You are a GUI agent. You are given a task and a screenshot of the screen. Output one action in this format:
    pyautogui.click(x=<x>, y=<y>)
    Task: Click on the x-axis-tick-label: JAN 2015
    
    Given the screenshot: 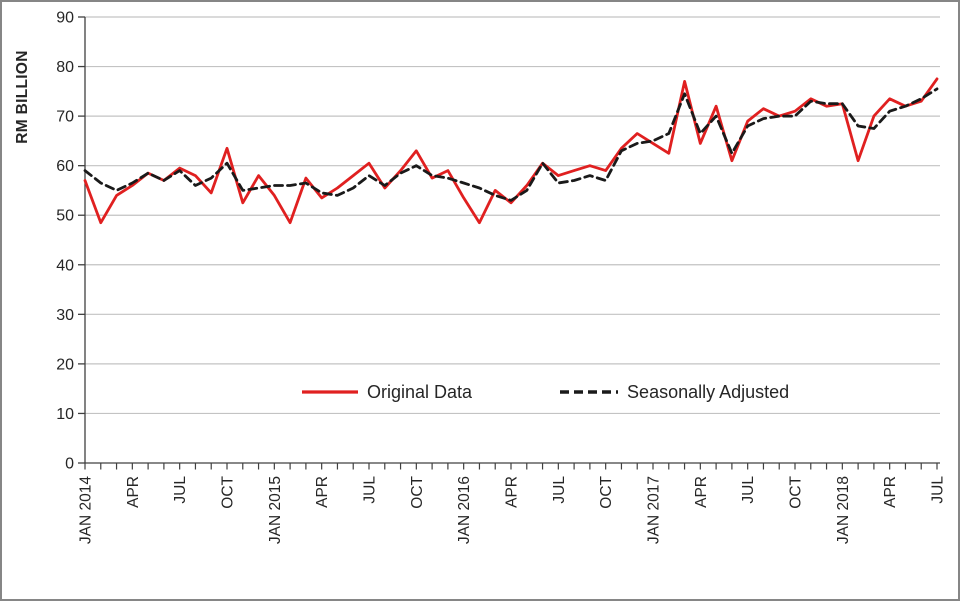 What is the action you would take?
    pyautogui.click(x=275, y=510)
    